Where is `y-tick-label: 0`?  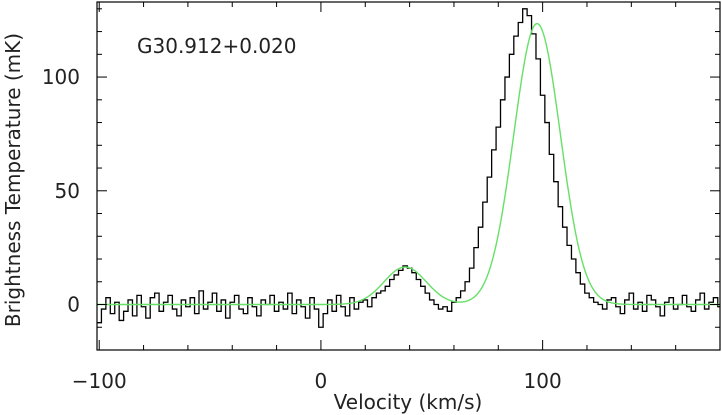 y-tick-label: 0 is located at coordinates (73, 305).